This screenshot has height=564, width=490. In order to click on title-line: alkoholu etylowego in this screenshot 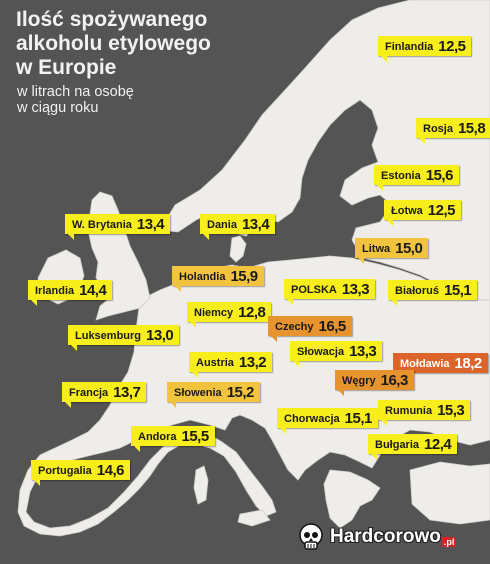, I will do `click(113, 43)`.